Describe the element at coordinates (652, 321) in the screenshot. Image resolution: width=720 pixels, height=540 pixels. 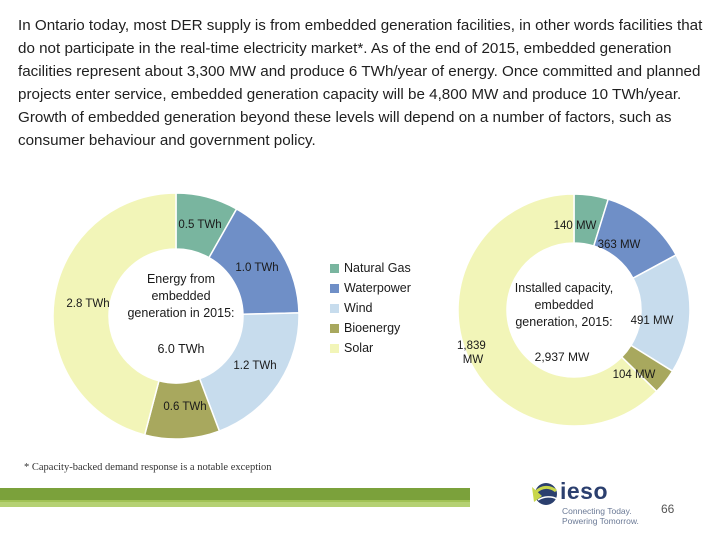
I see `capacity-label-wind: 491 MW` at that location.